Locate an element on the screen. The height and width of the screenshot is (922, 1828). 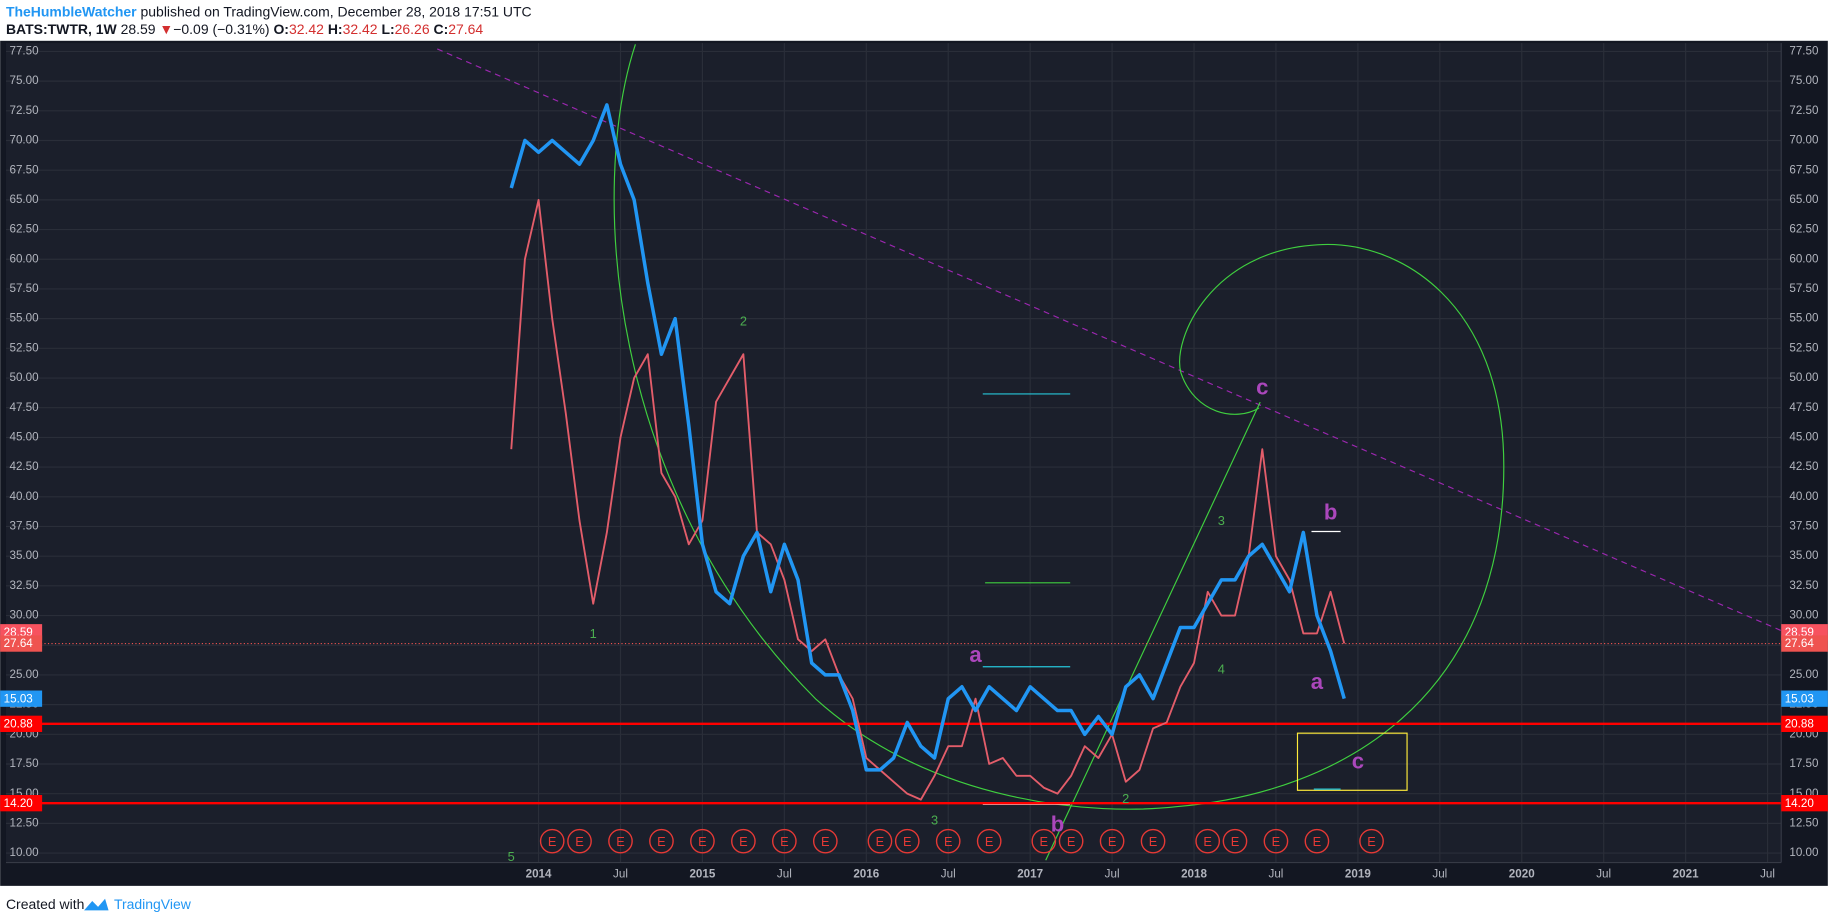
y-tick-label: 35.00 is located at coordinates (1804, 555).